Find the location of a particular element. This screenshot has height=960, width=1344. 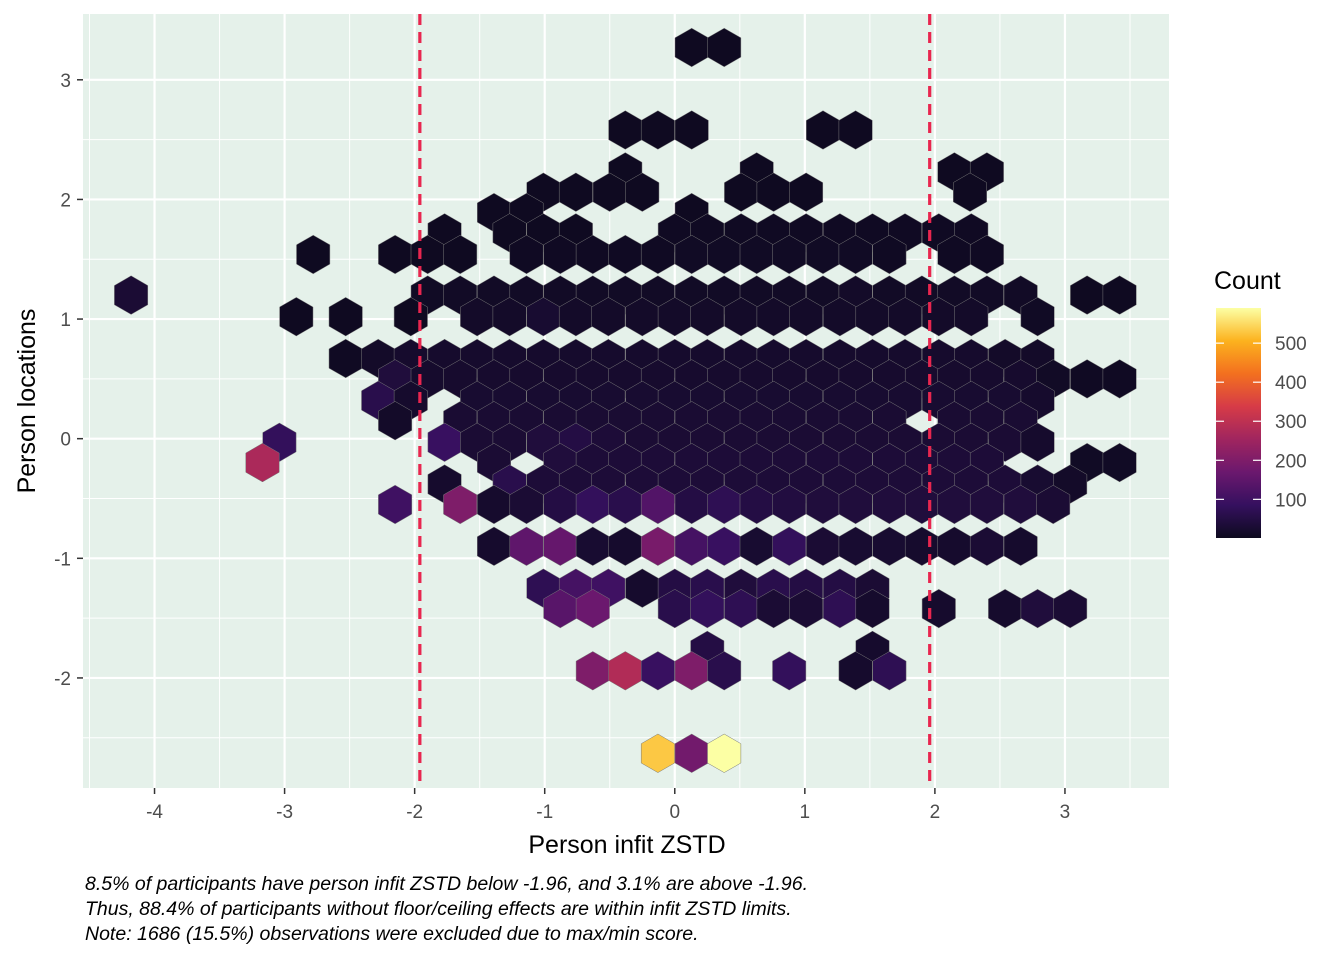

x-tick-label: -1 is located at coordinates (544, 812).